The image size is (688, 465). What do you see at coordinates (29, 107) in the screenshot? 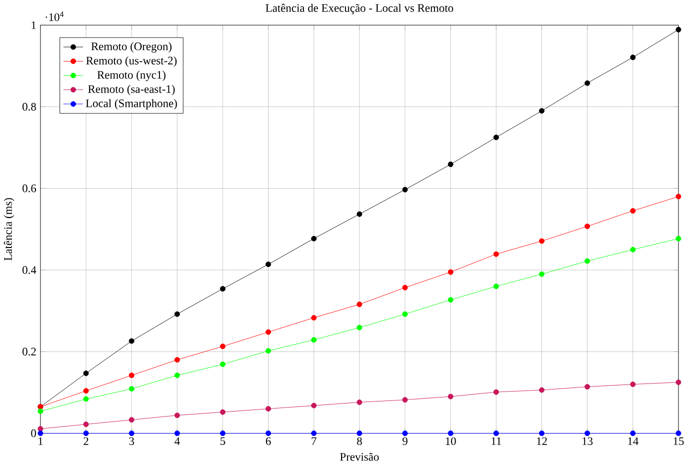
I see `y-tick-label: 0.8` at bounding box center [29, 107].